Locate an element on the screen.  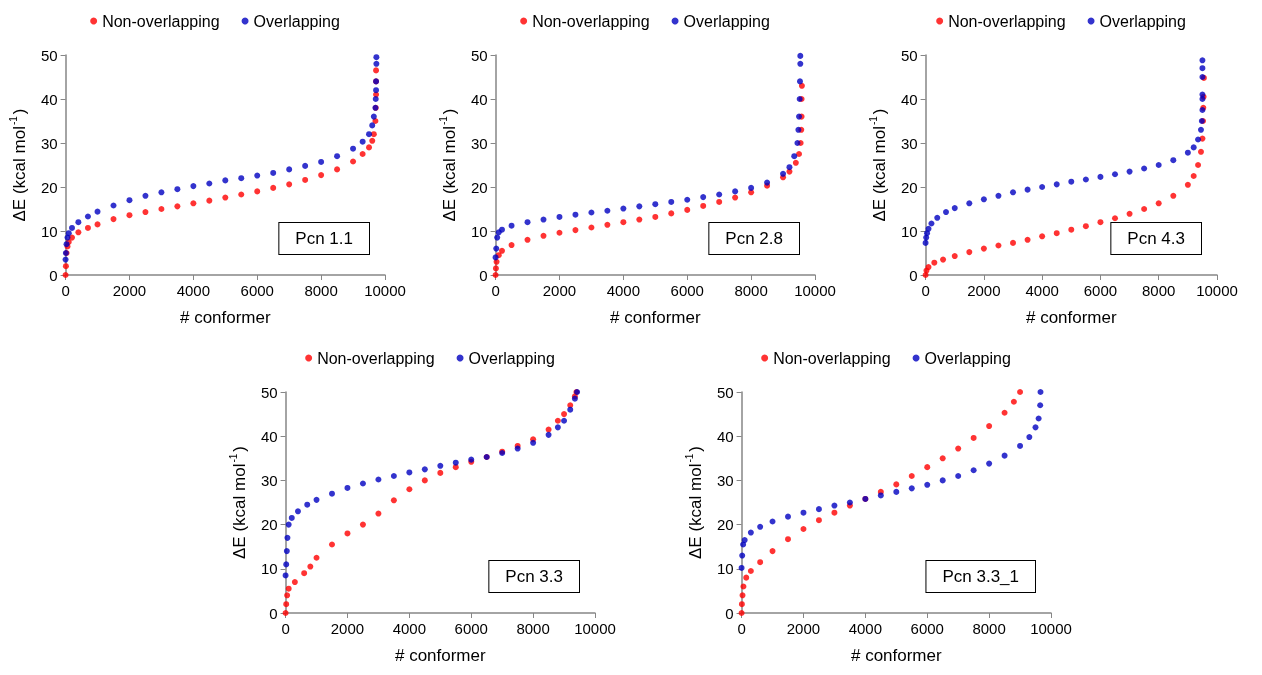
annotation: Pcn 3.3_1 is located at coordinates (980, 576).